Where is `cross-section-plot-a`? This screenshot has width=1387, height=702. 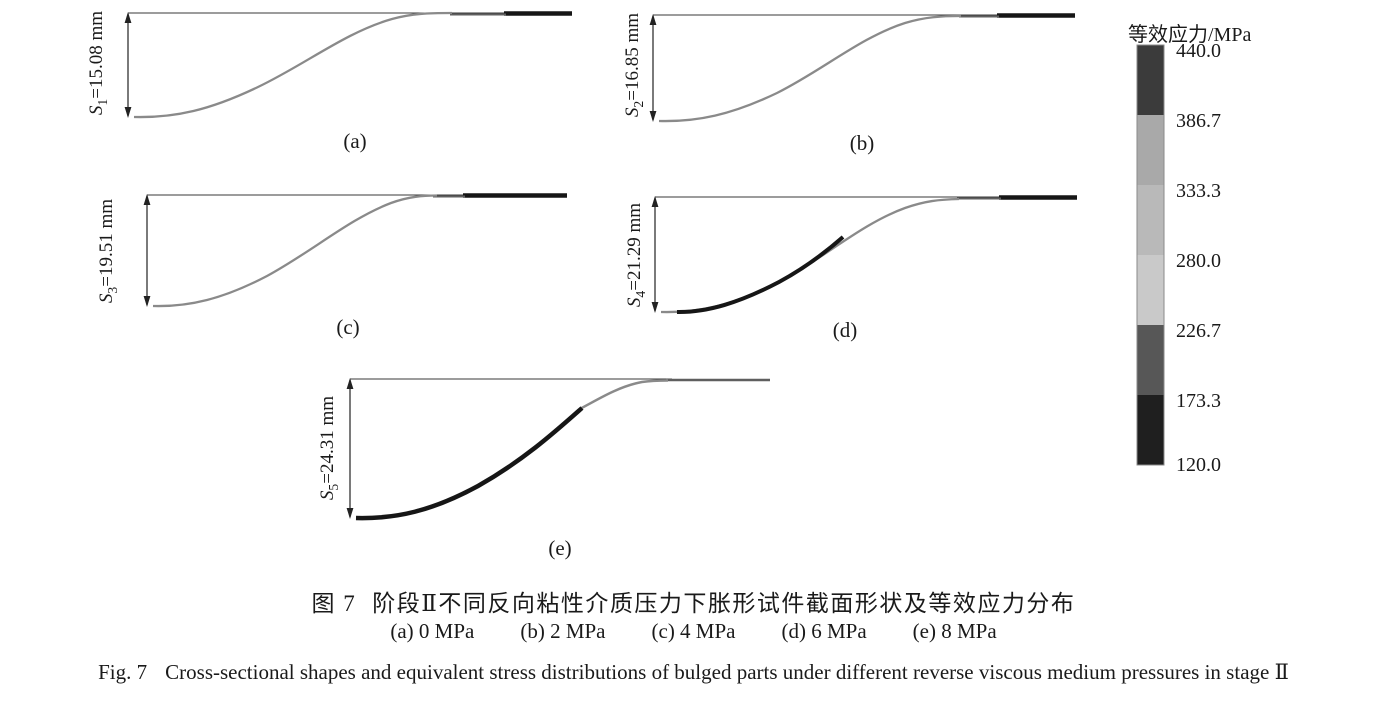 cross-section-plot-a is located at coordinates (348, 65).